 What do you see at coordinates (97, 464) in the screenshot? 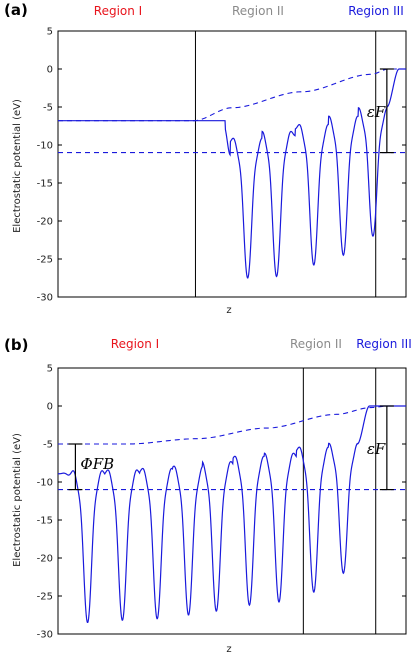
I see `flat-band-label: ΦFB` at bounding box center [97, 464].